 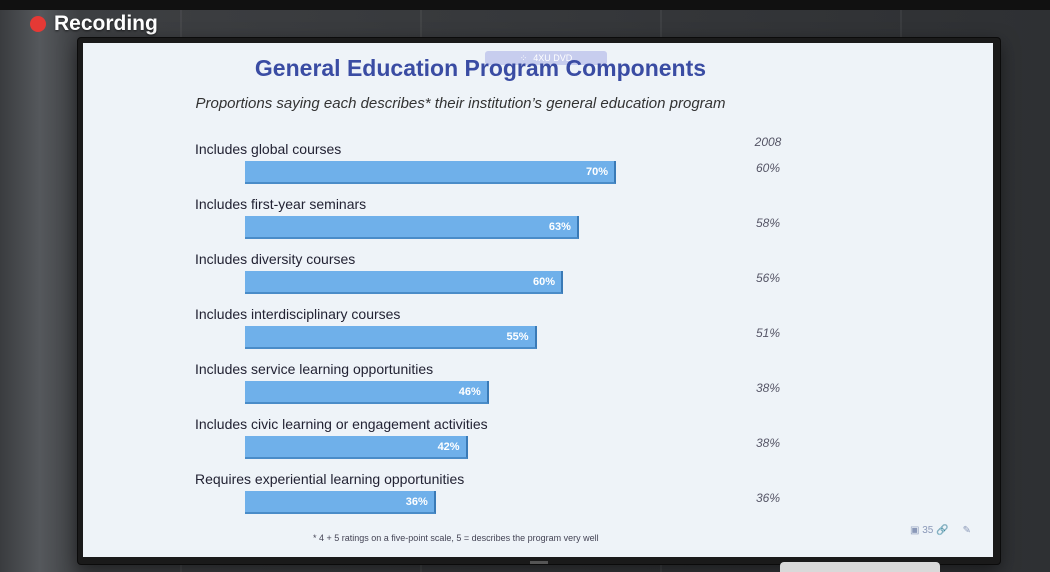 I want to click on bar: 55%, so click(x=391, y=337).